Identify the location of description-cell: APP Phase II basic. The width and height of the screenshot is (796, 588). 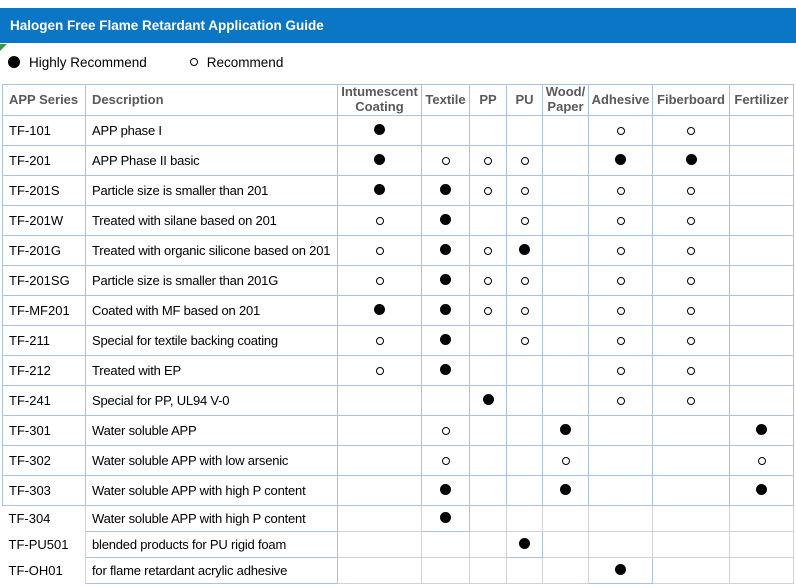
(211, 160).